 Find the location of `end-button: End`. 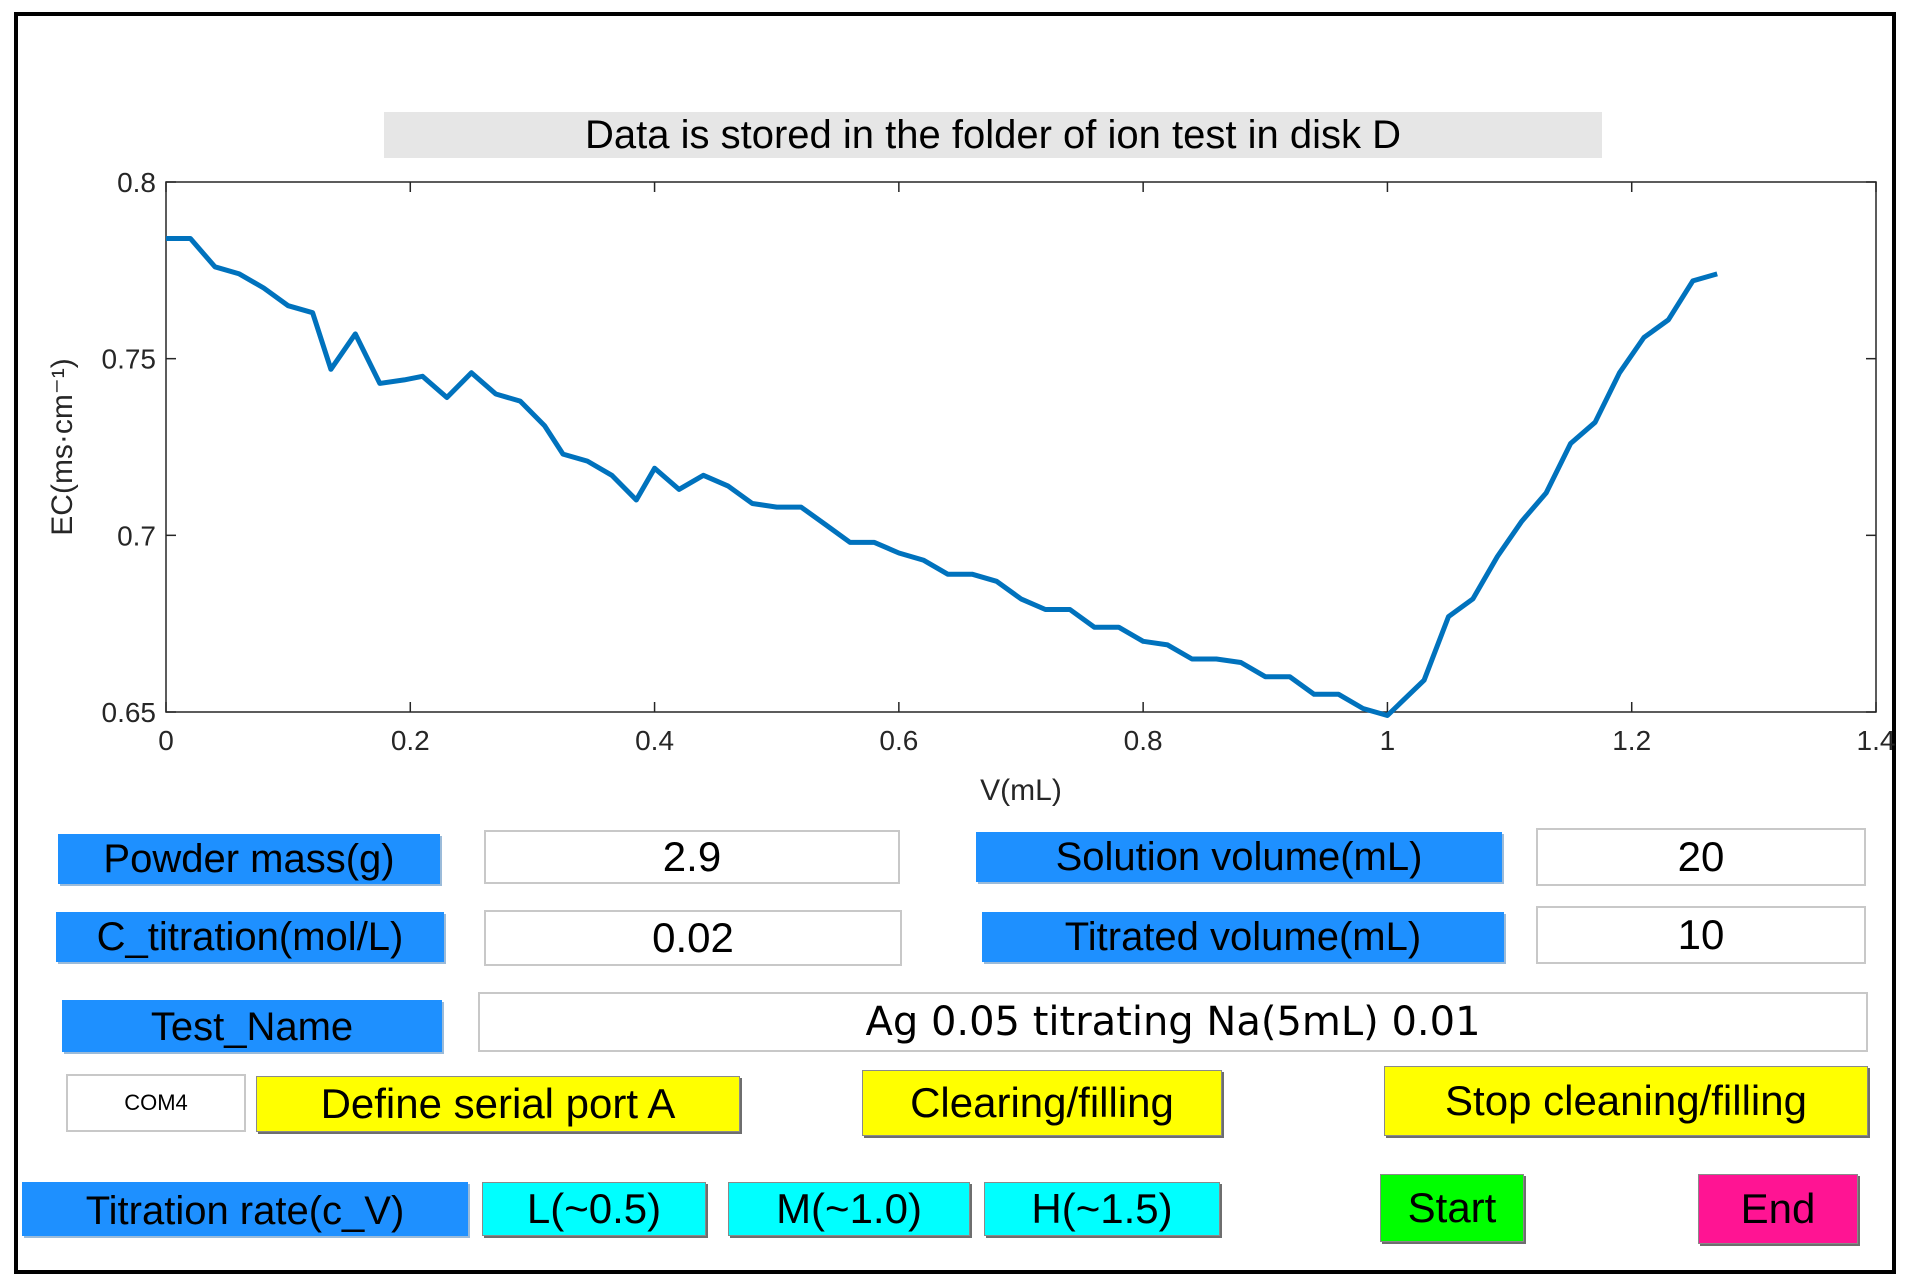

end-button: End is located at coordinates (1778, 1209).